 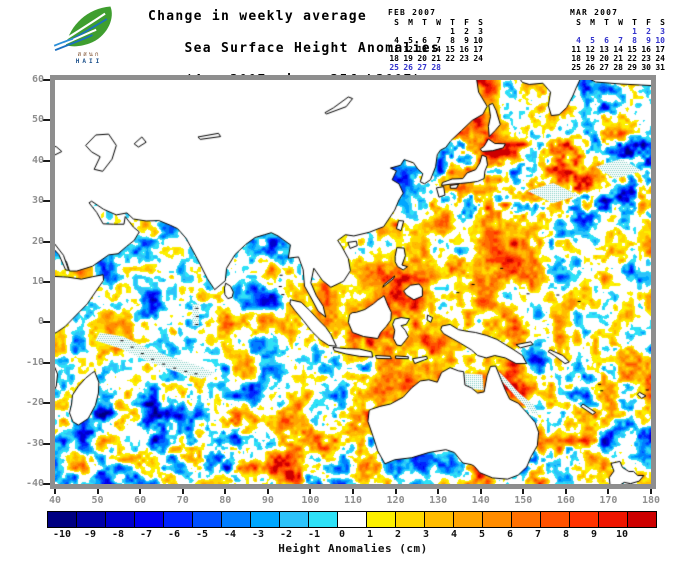 I want to click on org-logo: สสนก HAII, so click(x=89, y=35).